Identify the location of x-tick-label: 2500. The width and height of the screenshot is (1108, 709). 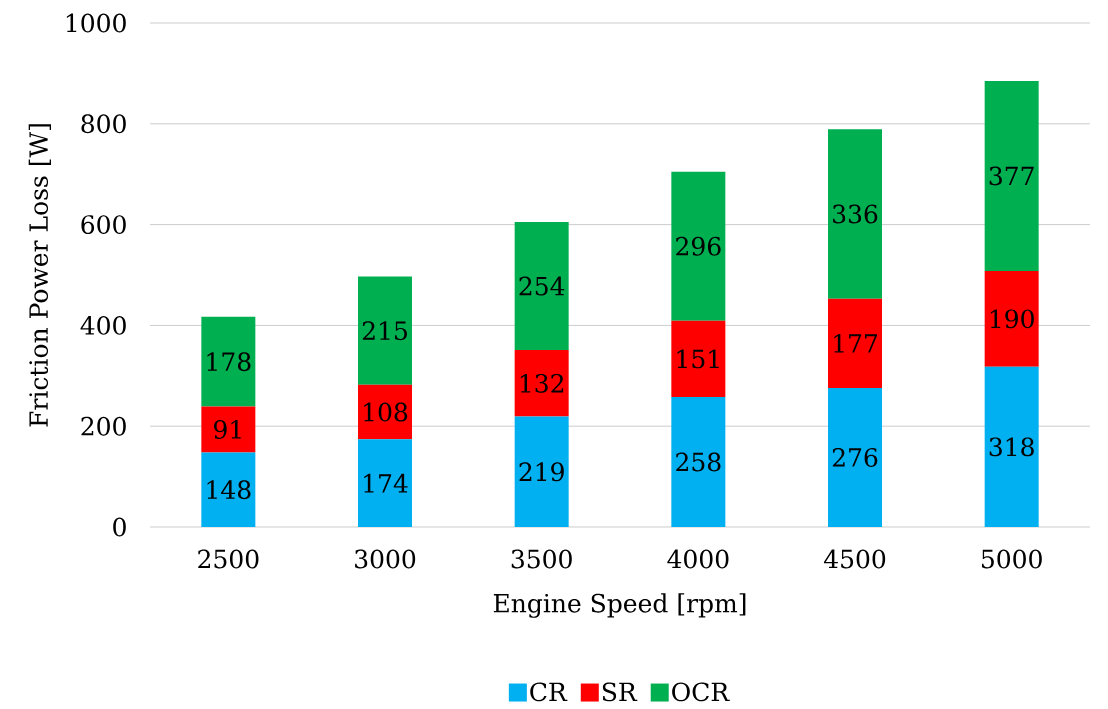
(228, 559).